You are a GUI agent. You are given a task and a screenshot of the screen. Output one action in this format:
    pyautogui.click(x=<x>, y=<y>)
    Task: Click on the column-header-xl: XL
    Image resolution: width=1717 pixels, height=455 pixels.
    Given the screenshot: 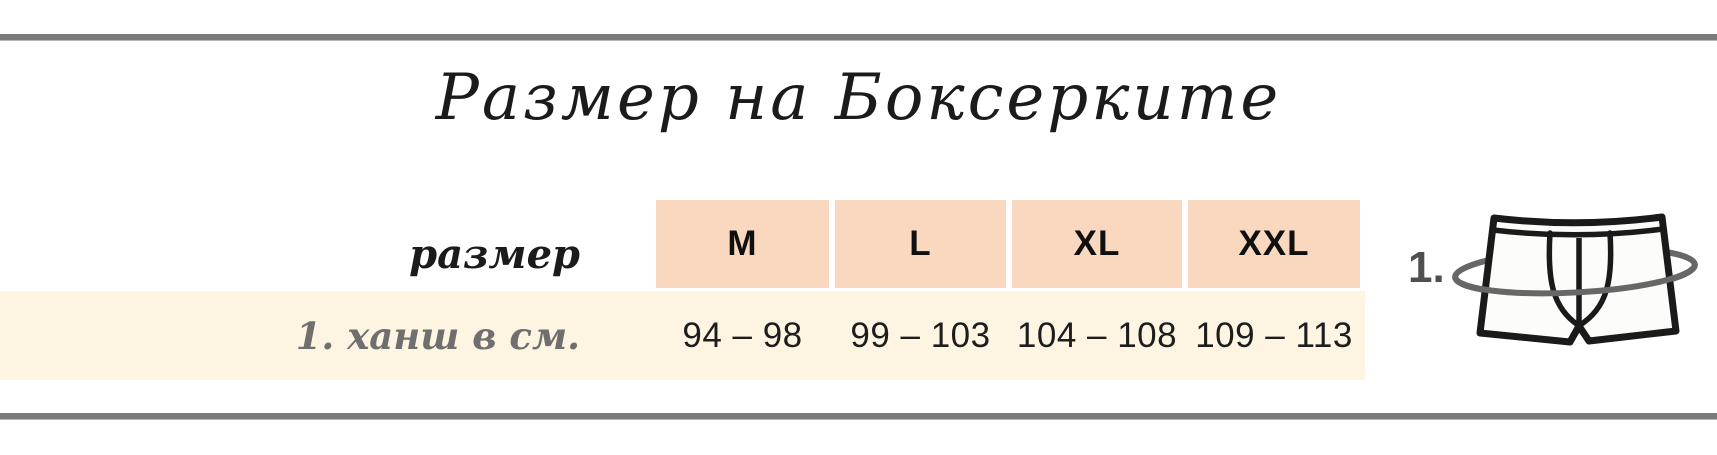 What is the action you would take?
    pyautogui.click(x=1097, y=244)
    